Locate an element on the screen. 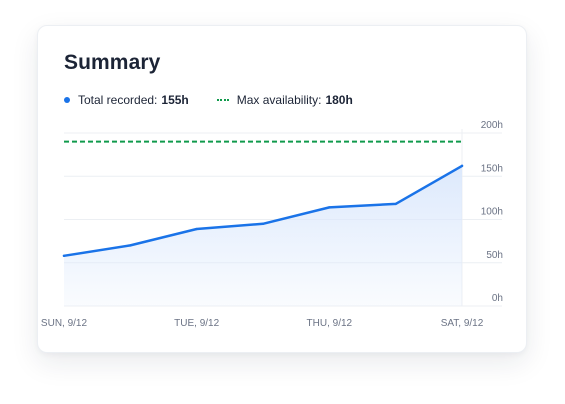 The height and width of the screenshot is (404, 565). legend-item-total-recorded: Total recorded: 155h is located at coordinates (126, 100).